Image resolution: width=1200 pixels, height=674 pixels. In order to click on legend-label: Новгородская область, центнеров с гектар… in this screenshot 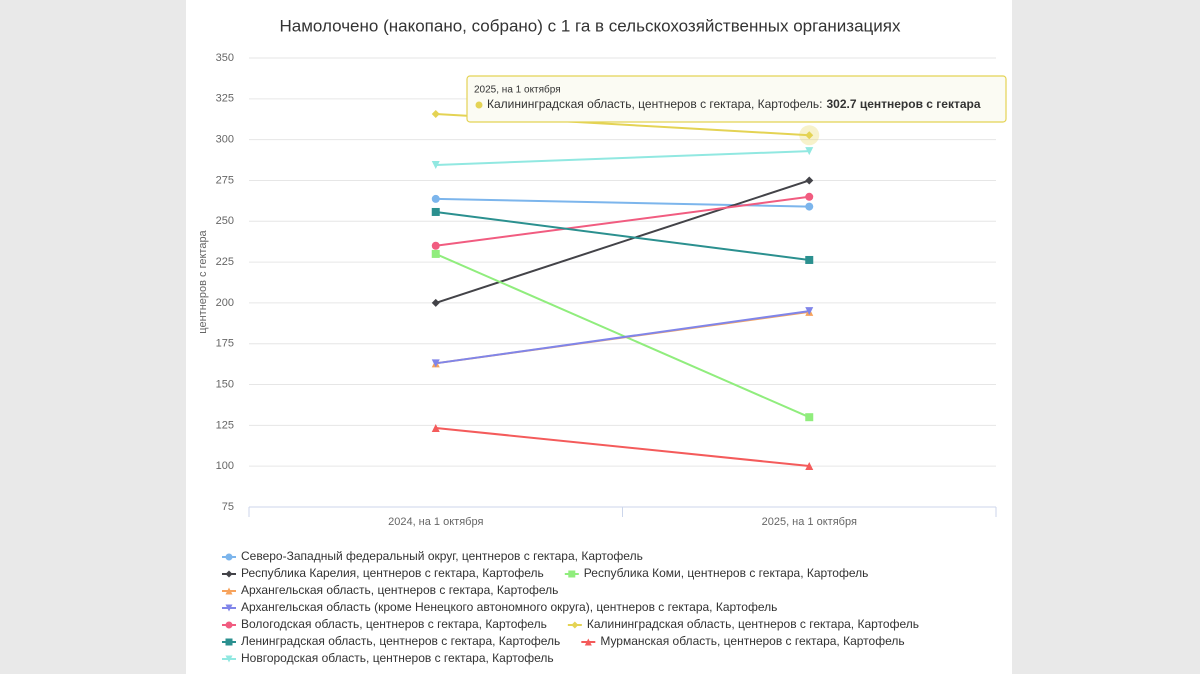, I will do `click(397, 658)`.